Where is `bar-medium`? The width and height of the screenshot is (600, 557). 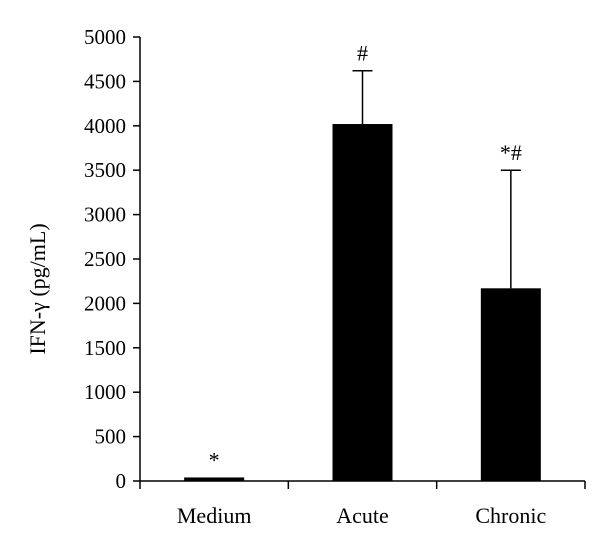
bar-medium is located at coordinates (214, 479).